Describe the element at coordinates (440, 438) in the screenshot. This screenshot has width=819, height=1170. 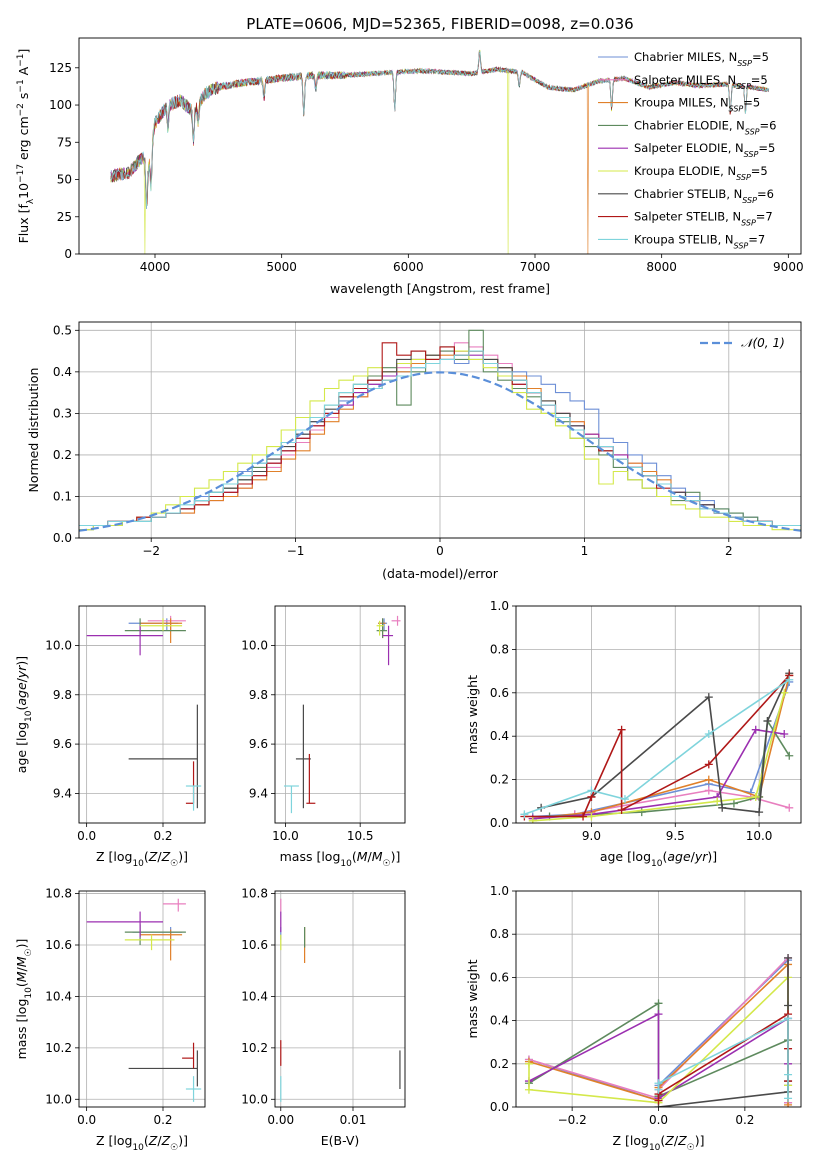
I see `hist-step-kroupa-stelib` at that location.